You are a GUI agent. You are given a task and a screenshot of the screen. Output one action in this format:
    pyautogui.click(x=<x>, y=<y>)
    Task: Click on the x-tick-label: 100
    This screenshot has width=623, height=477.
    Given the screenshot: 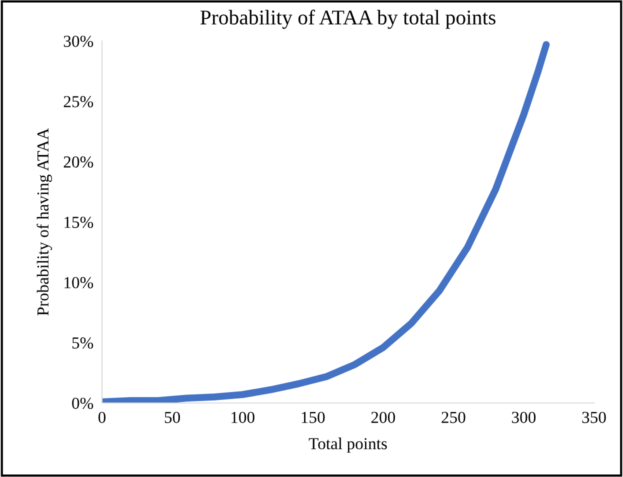 What is the action you would take?
    pyautogui.click(x=243, y=418)
    